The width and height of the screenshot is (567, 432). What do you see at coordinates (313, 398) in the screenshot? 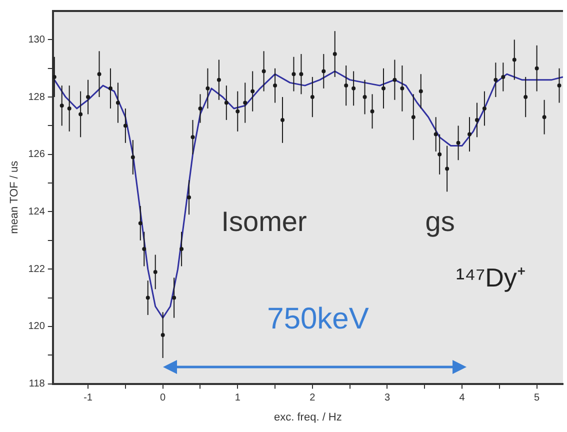
I see `x-tick-label: 2` at bounding box center [313, 398].